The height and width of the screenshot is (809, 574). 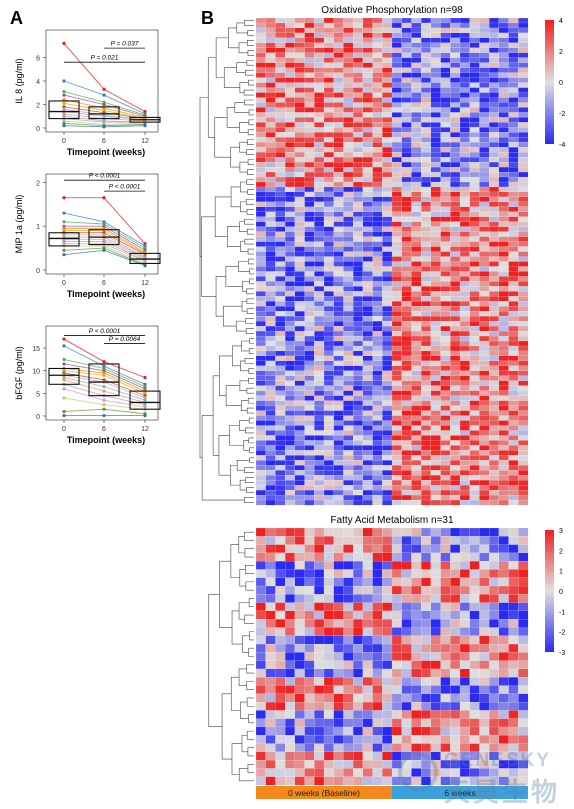 What do you see at coordinates (562, 633) in the screenshot?
I see `color-legend-tick: -2` at bounding box center [562, 633].